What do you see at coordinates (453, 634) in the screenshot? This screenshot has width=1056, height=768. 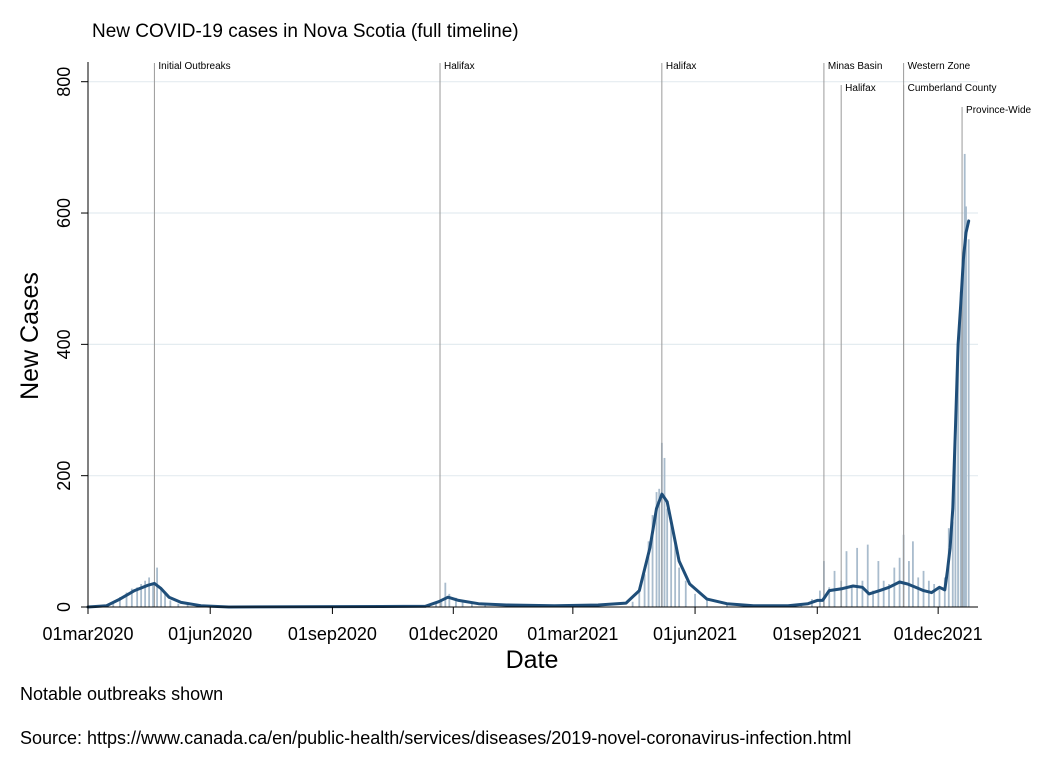 I see `x-tick-label: 01dec2020` at bounding box center [453, 634].